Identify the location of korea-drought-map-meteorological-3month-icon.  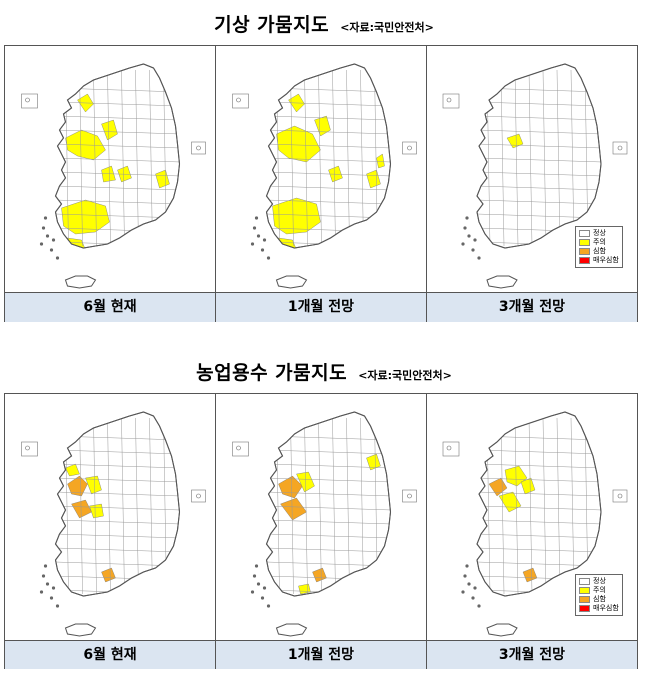
(535, 176).